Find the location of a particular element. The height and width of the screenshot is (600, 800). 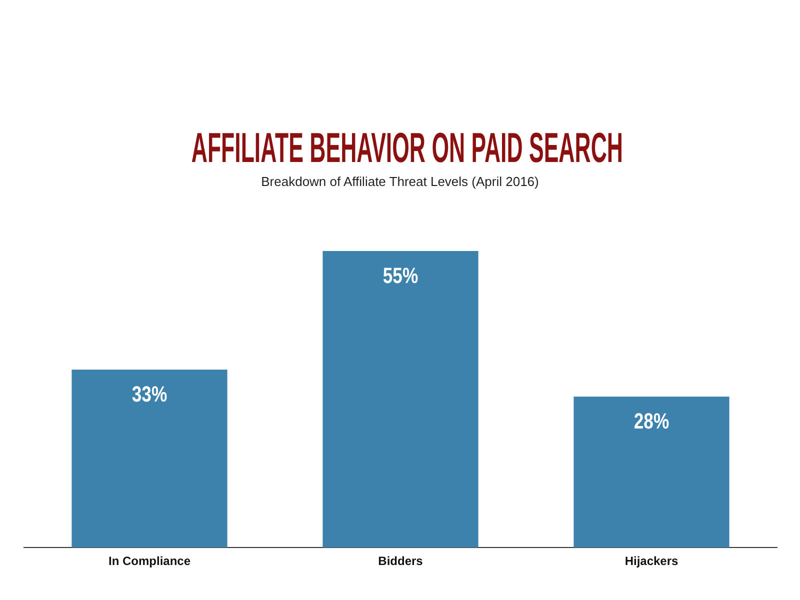

data-label: 28% is located at coordinates (652, 422).